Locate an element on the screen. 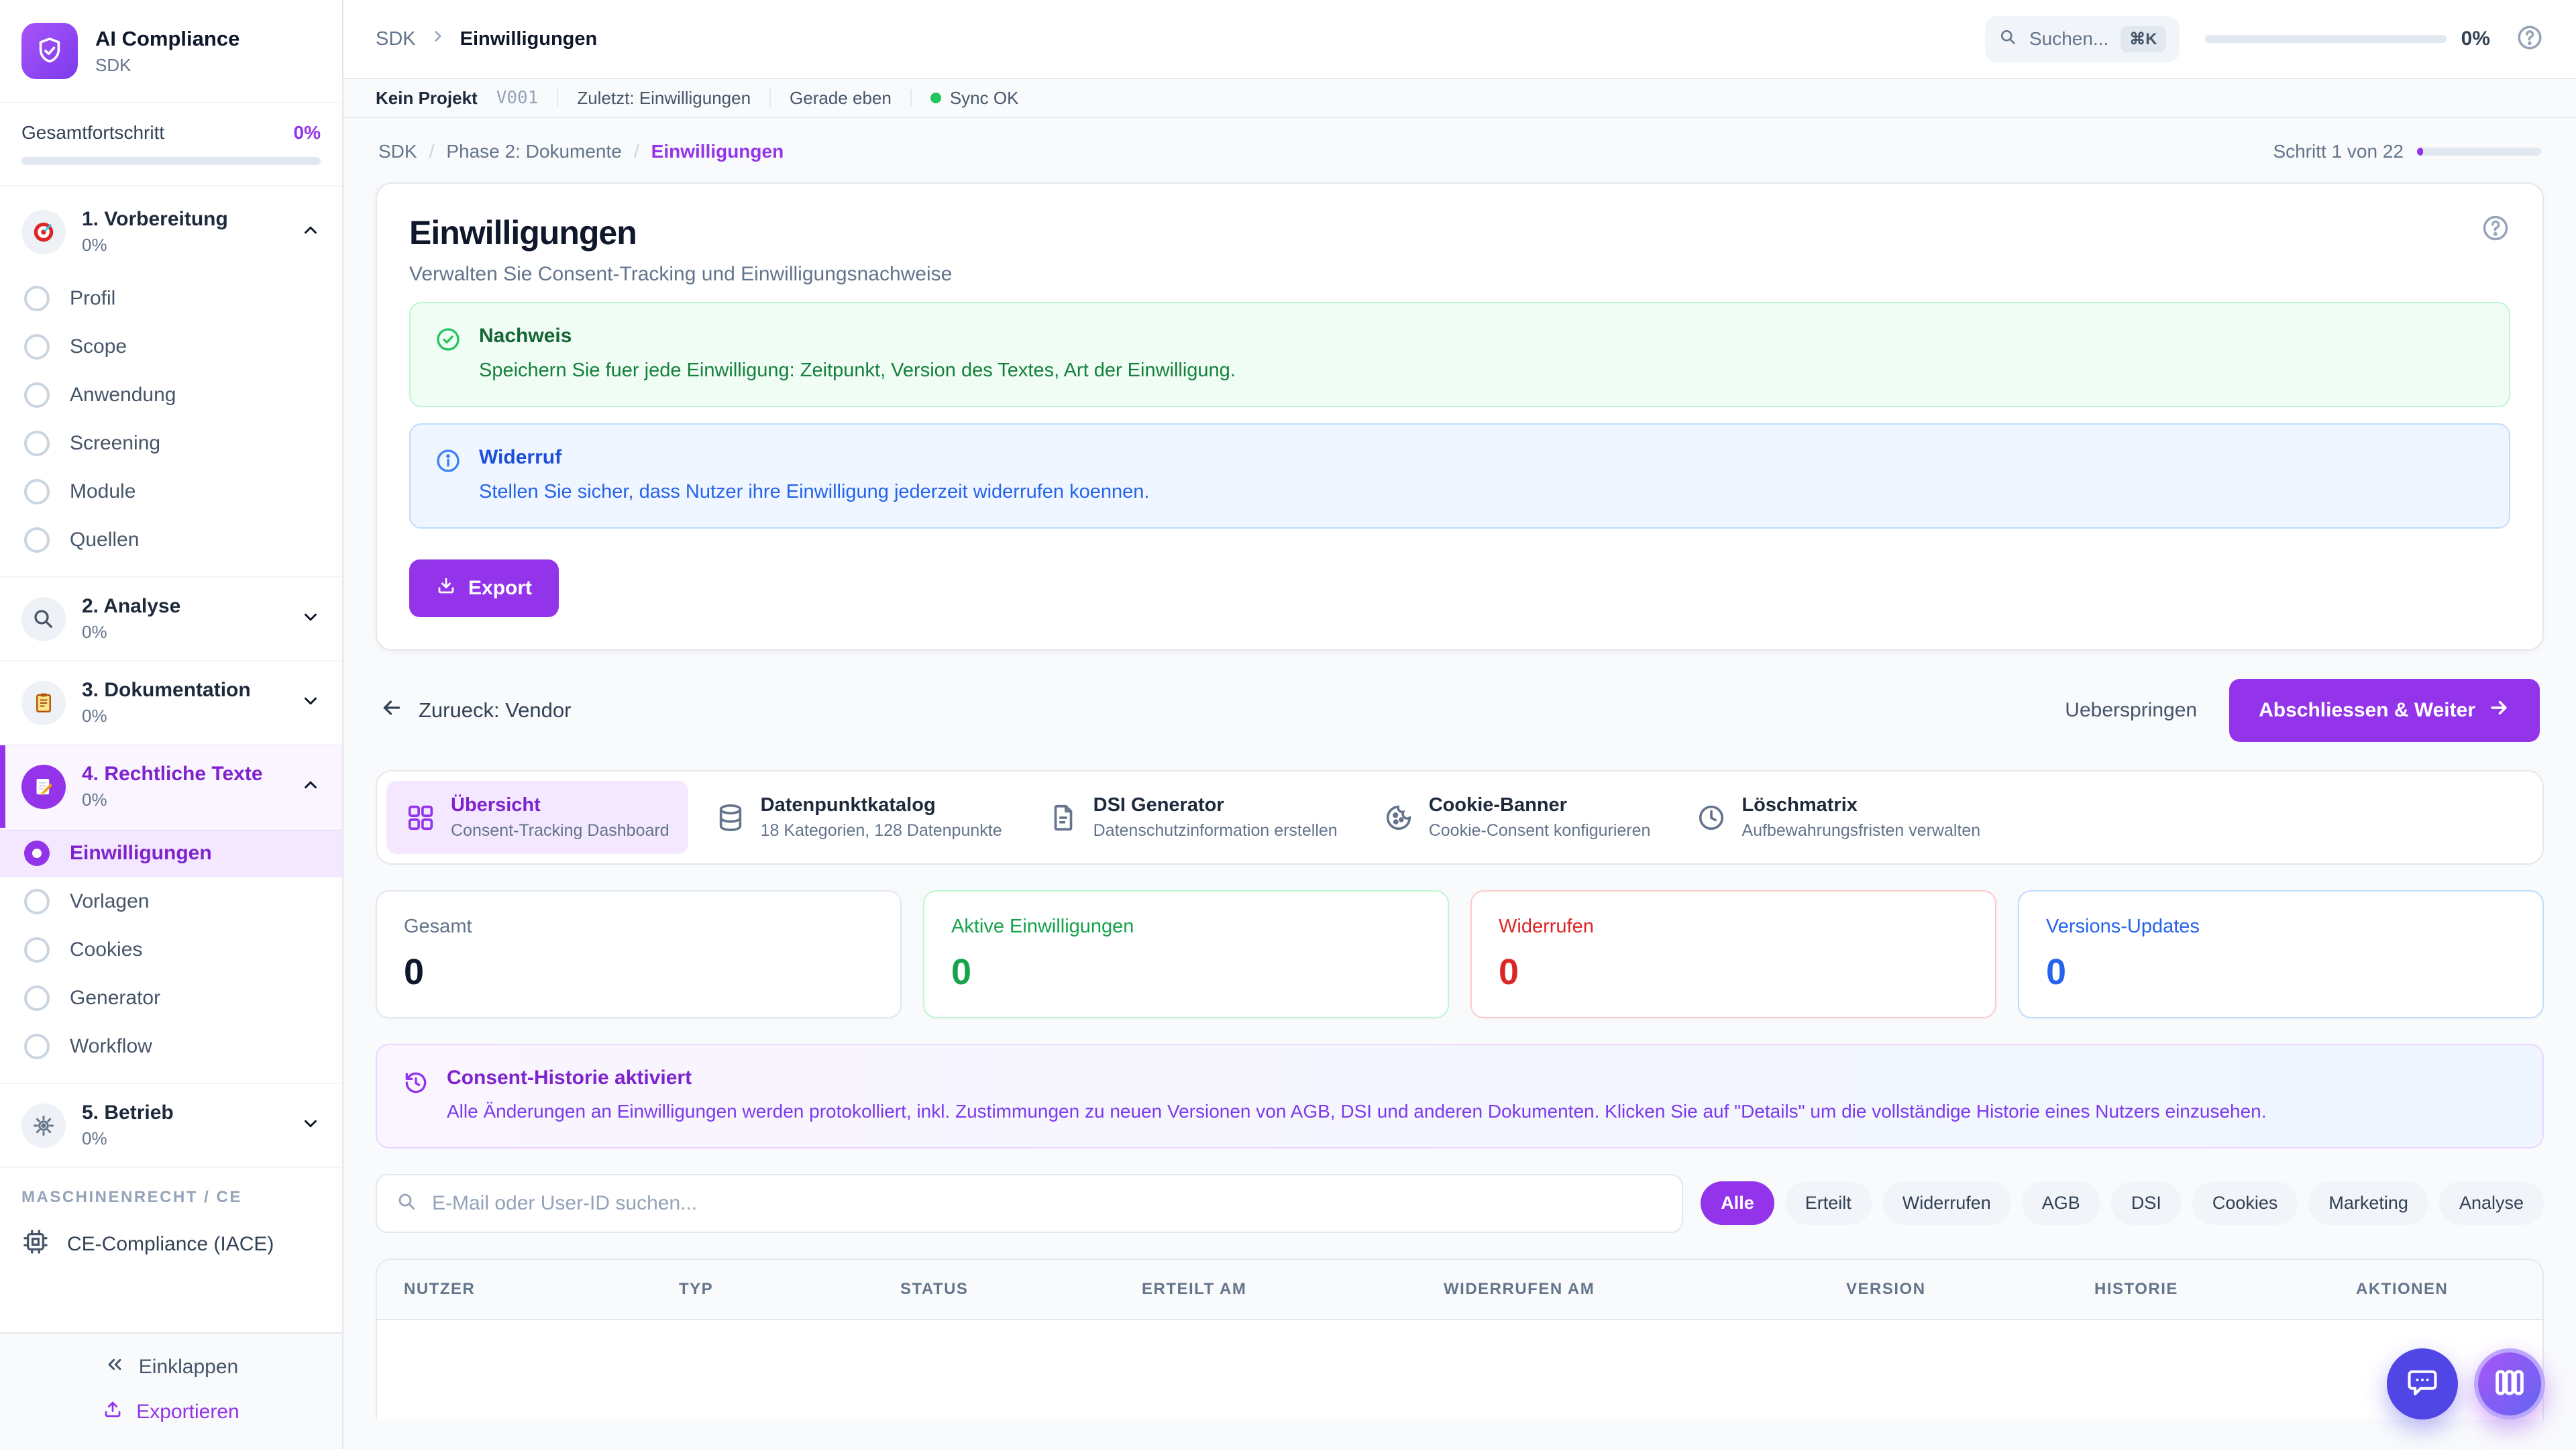 The height and width of the screenshot is (1449, 2576). sidebar-item-vorlagen: Vorlagen is located at coordinates (171, 901).